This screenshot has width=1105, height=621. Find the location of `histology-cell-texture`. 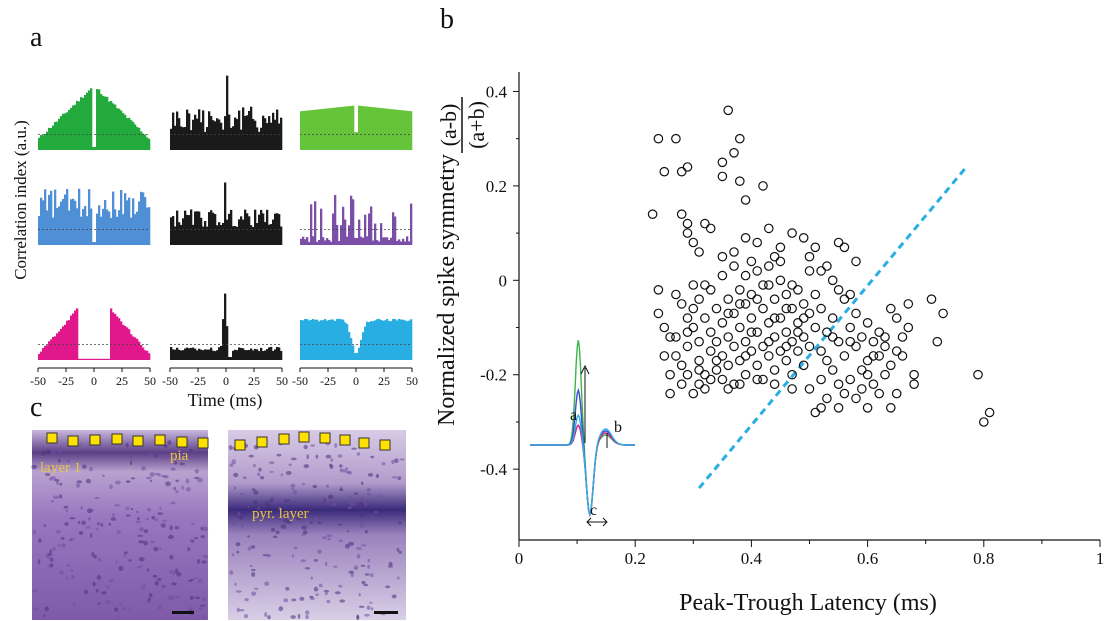

histology-cell-texture is located at coordinates (218, 530).